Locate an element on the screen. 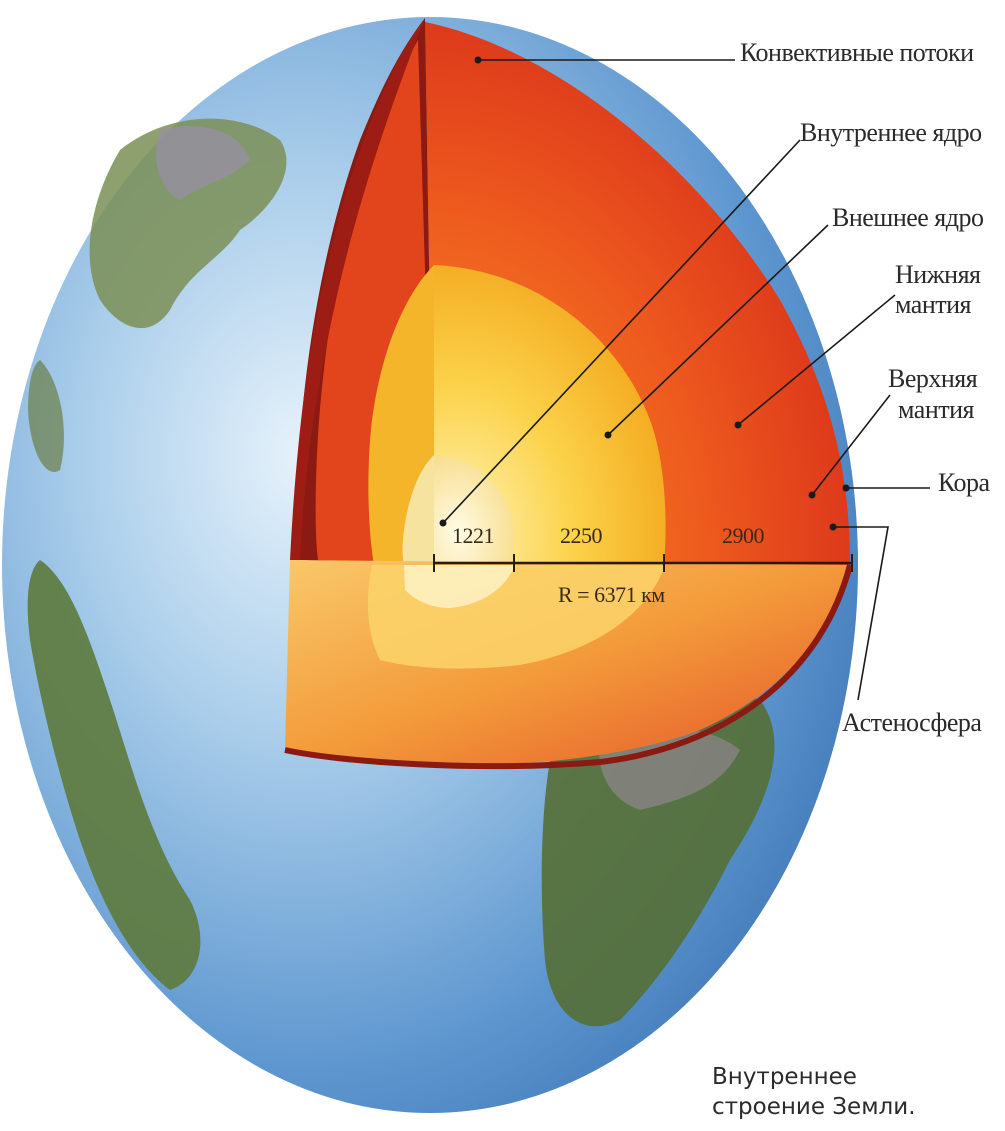  label-outer-core: Внешнее ядро is located at coordinates (908, 217).